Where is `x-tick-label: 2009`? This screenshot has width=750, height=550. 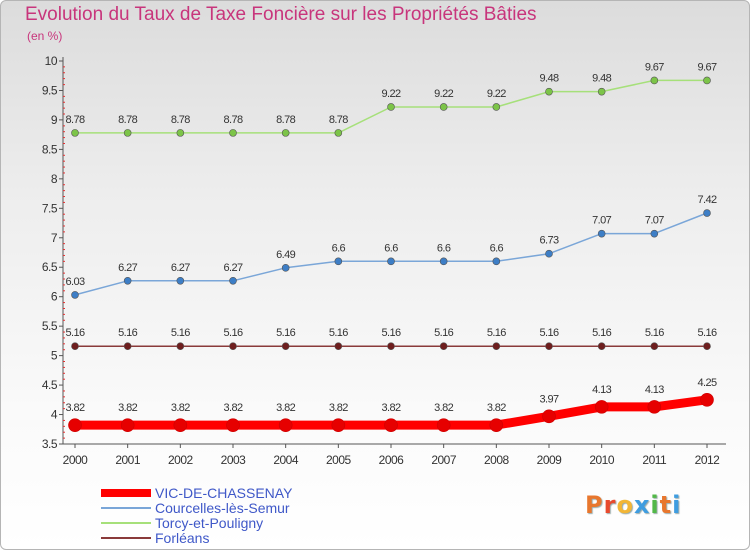
x-tick-label: 2009 is located at coordinates (550, 460).